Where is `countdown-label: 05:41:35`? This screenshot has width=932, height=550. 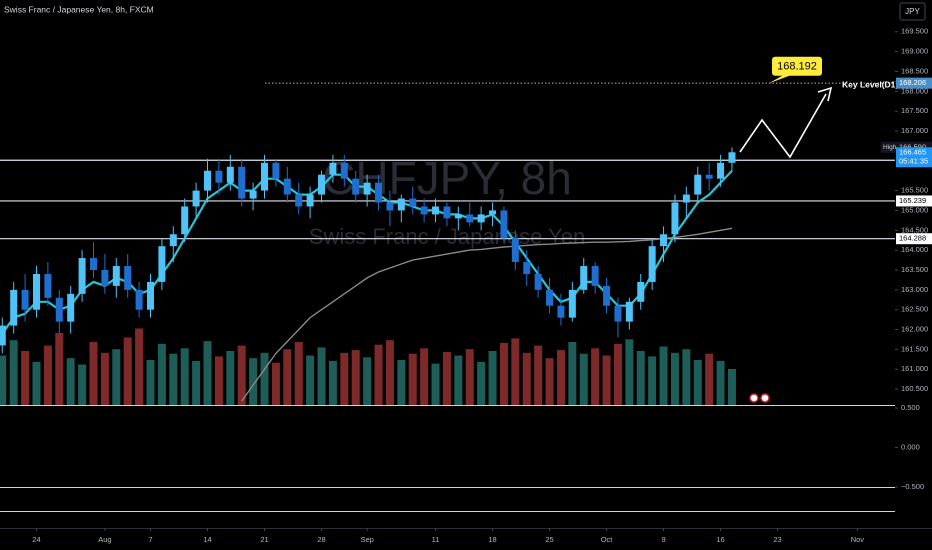
countdown-label: 05:41:35 is located at coordinates (913, 160).